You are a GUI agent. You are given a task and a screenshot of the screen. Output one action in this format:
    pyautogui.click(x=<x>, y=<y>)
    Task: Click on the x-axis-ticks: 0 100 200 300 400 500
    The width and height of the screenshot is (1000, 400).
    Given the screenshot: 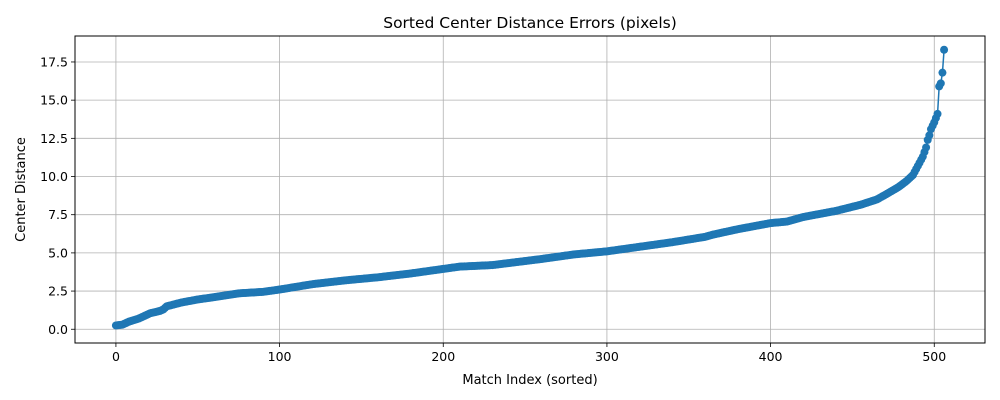 What is the action you would take?
    pyautogui.click(x=529, y=353)
    